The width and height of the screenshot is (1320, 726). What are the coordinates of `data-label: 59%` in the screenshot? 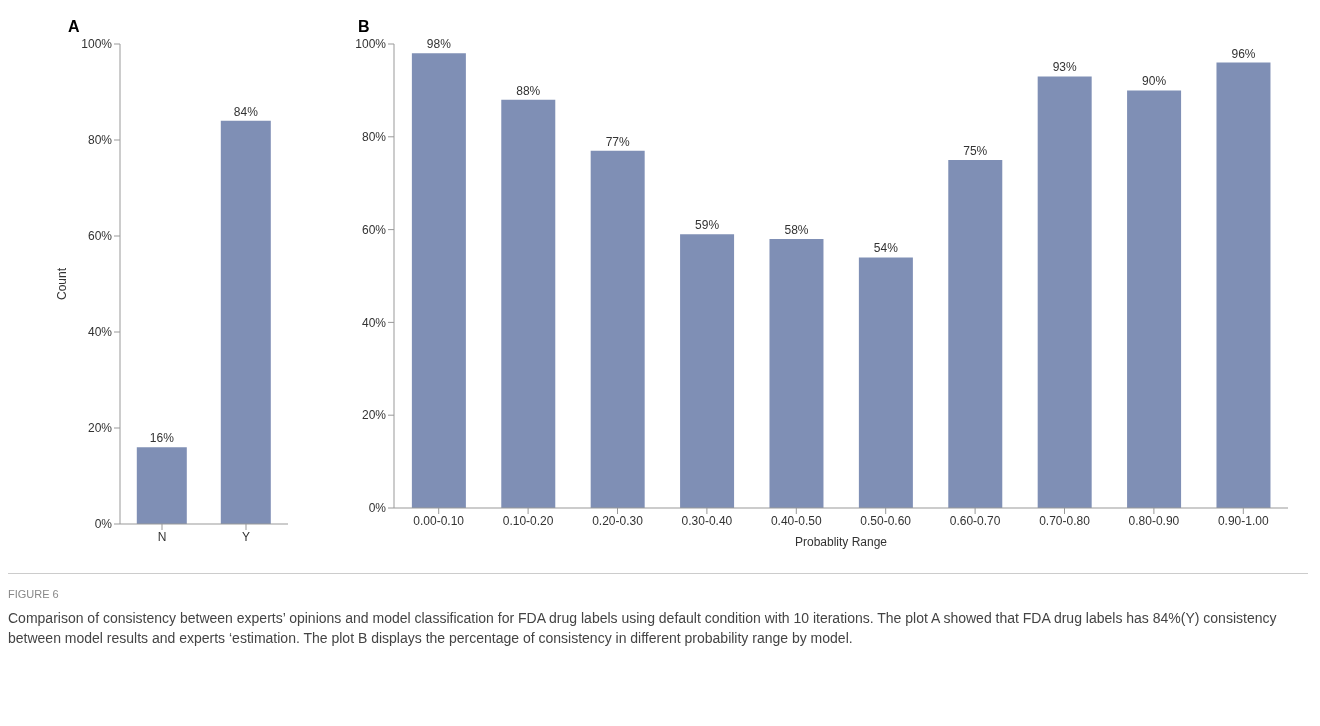 It's located at (707, 225).